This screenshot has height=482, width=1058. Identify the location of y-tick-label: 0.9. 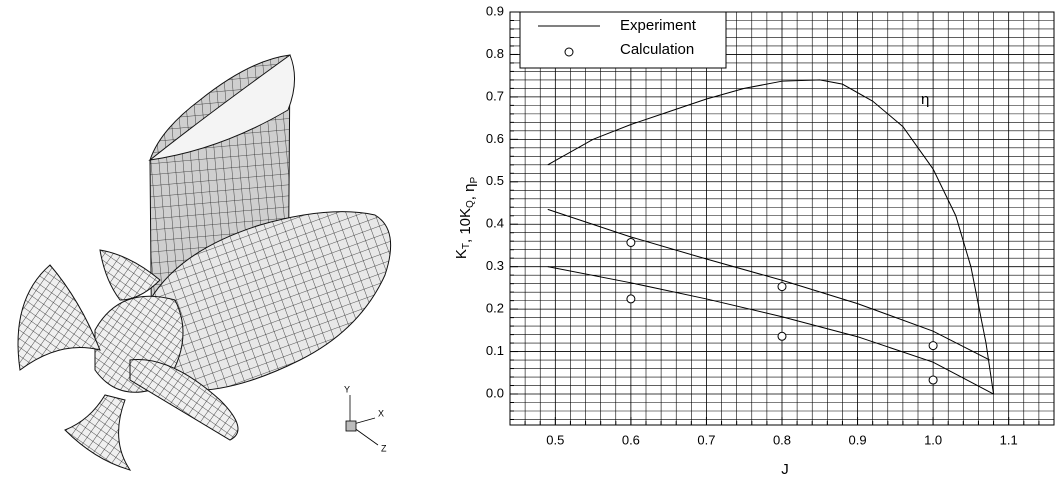
(495, 10).